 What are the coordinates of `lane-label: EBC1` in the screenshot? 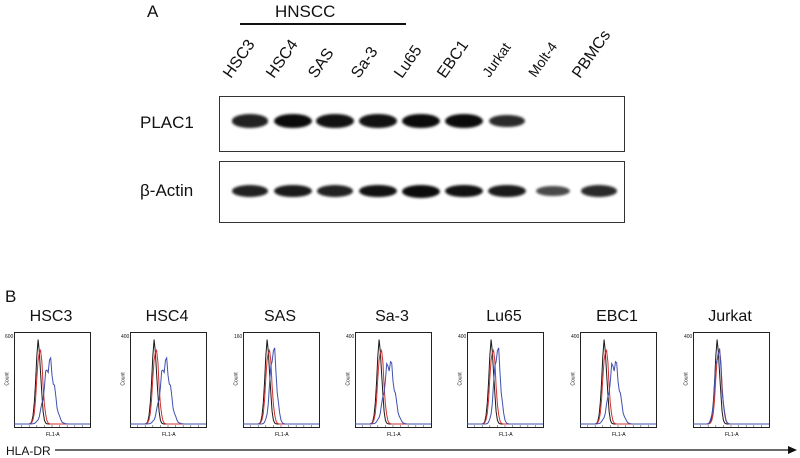 It's located at (453, 59).